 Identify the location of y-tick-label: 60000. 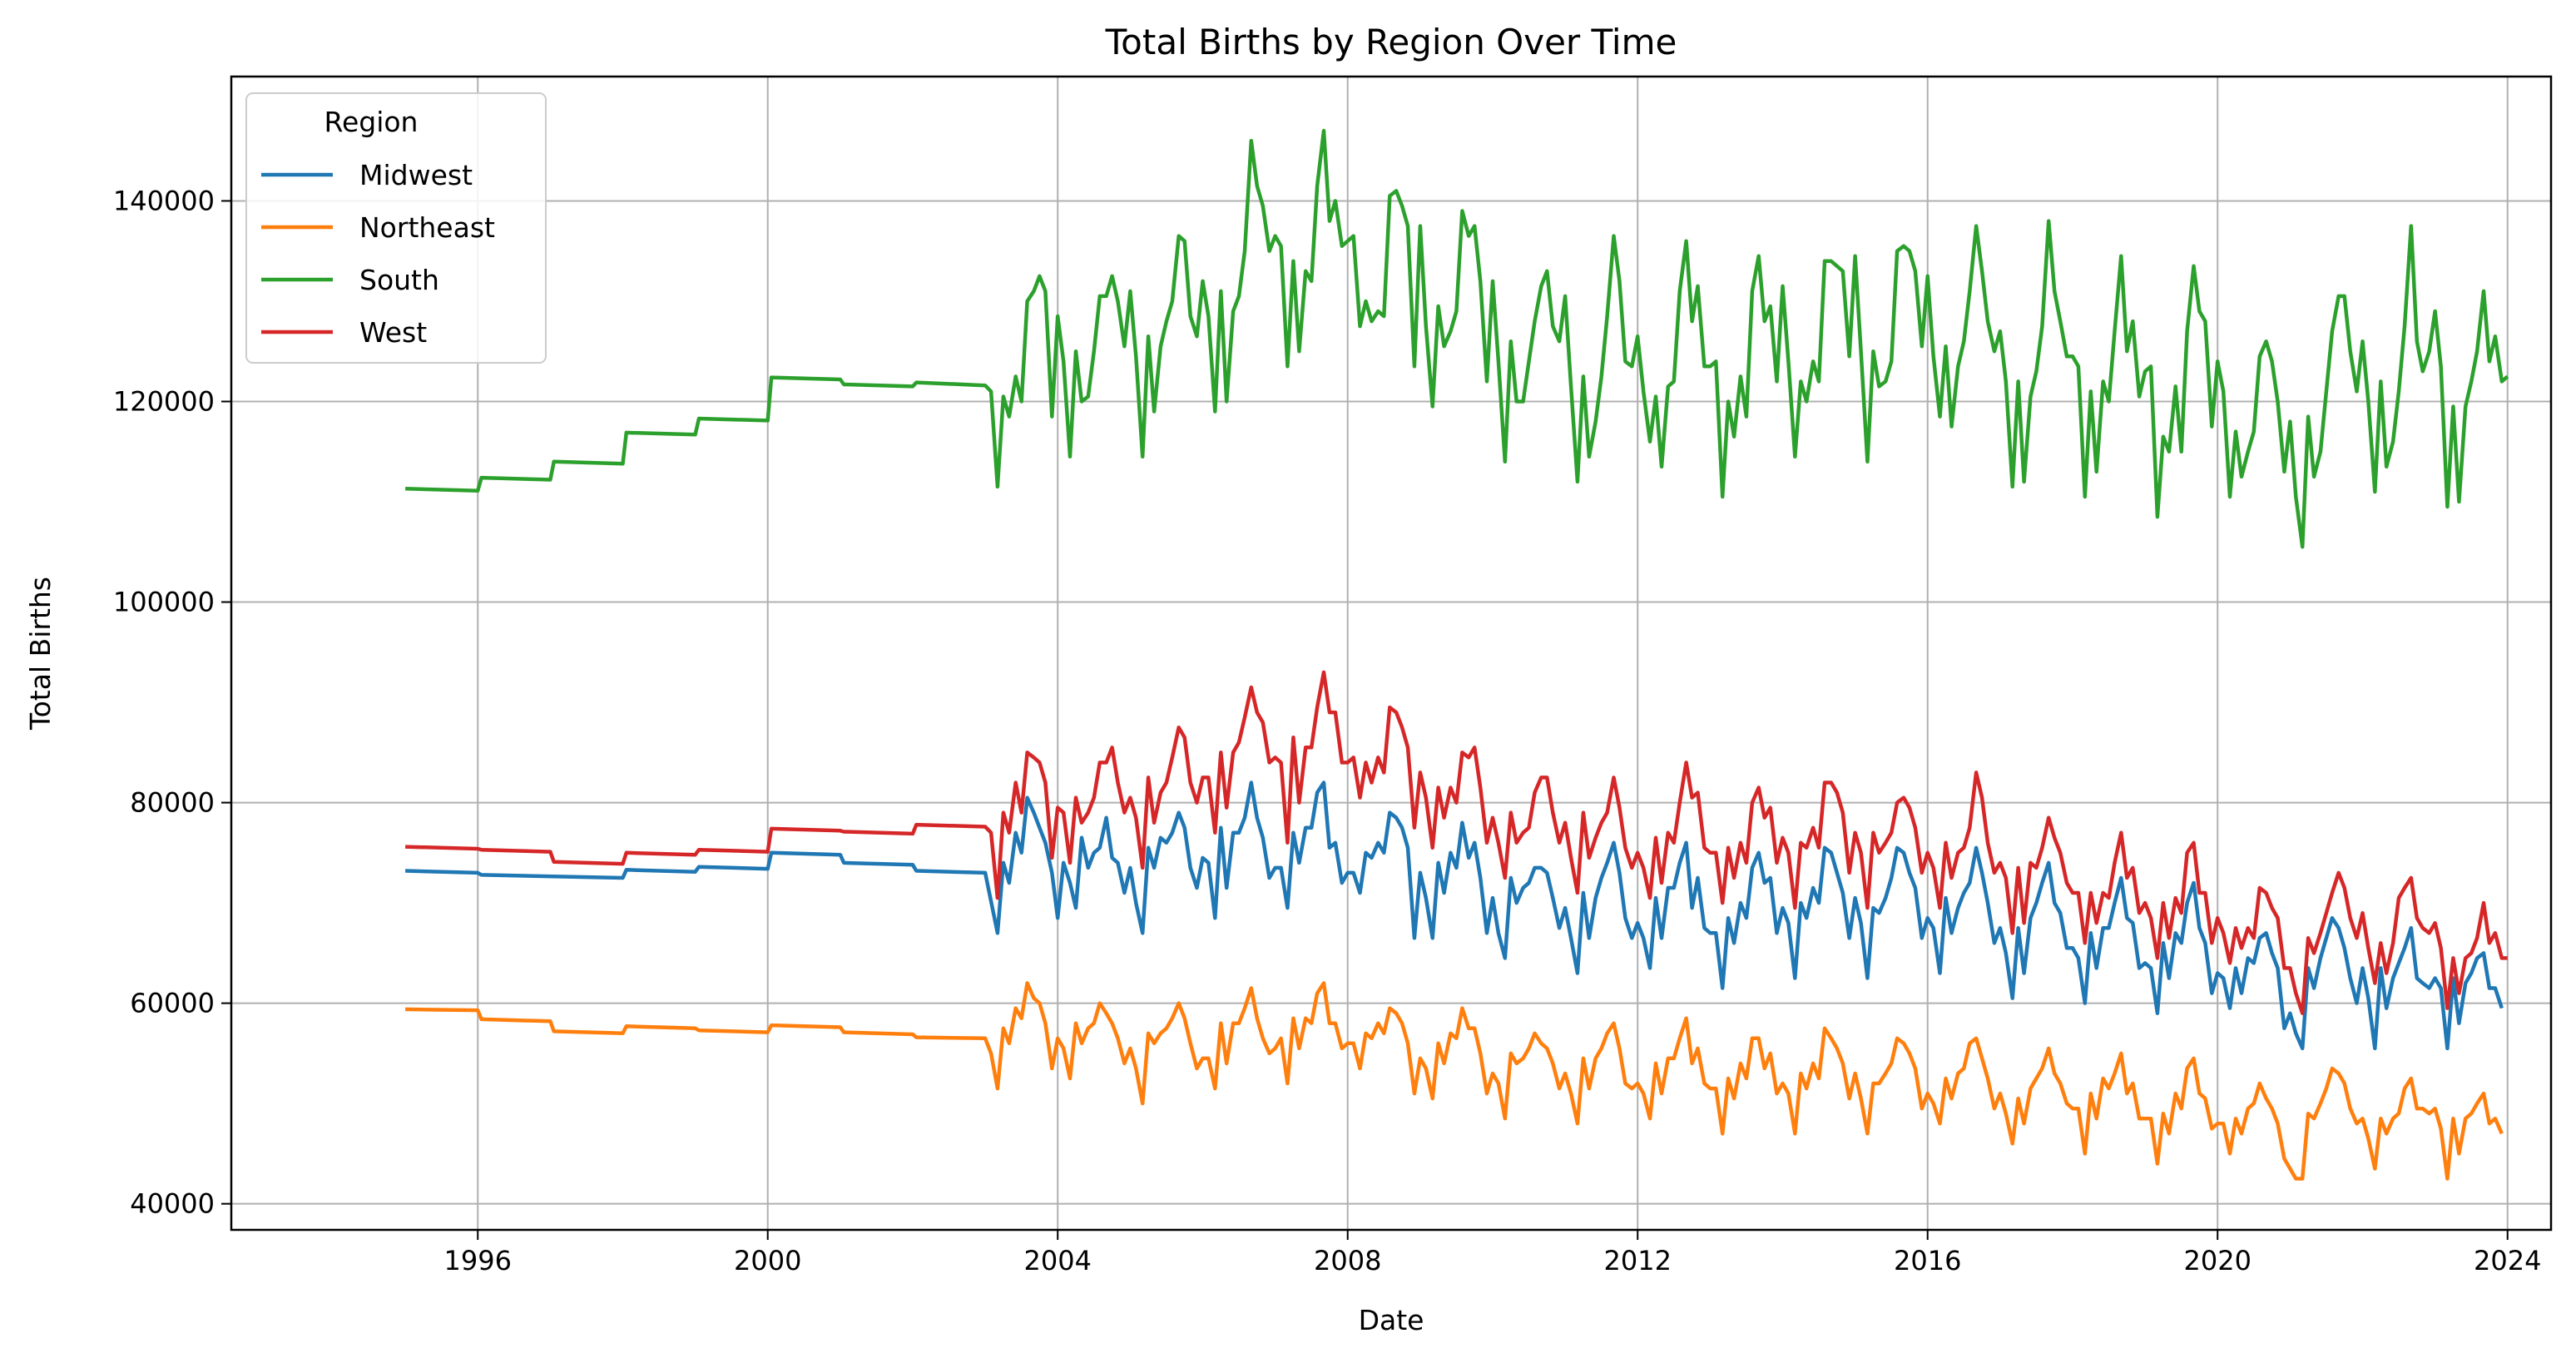
(172, 1003).